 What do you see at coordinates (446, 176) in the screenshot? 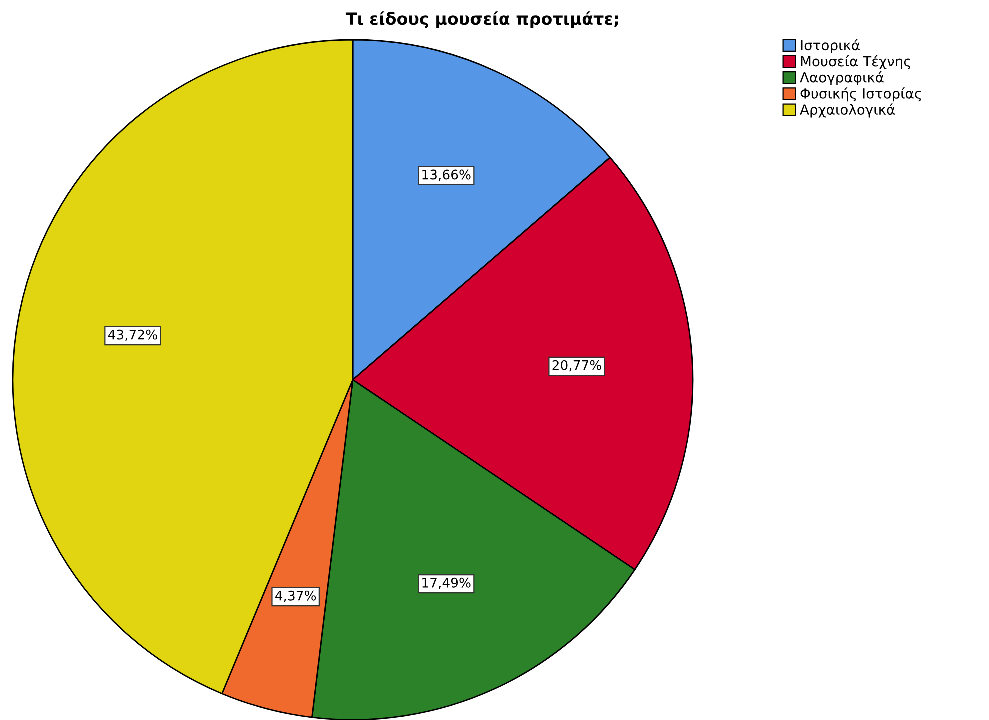
I see `data-label: 13,66%` at bounding box center [446, 176].